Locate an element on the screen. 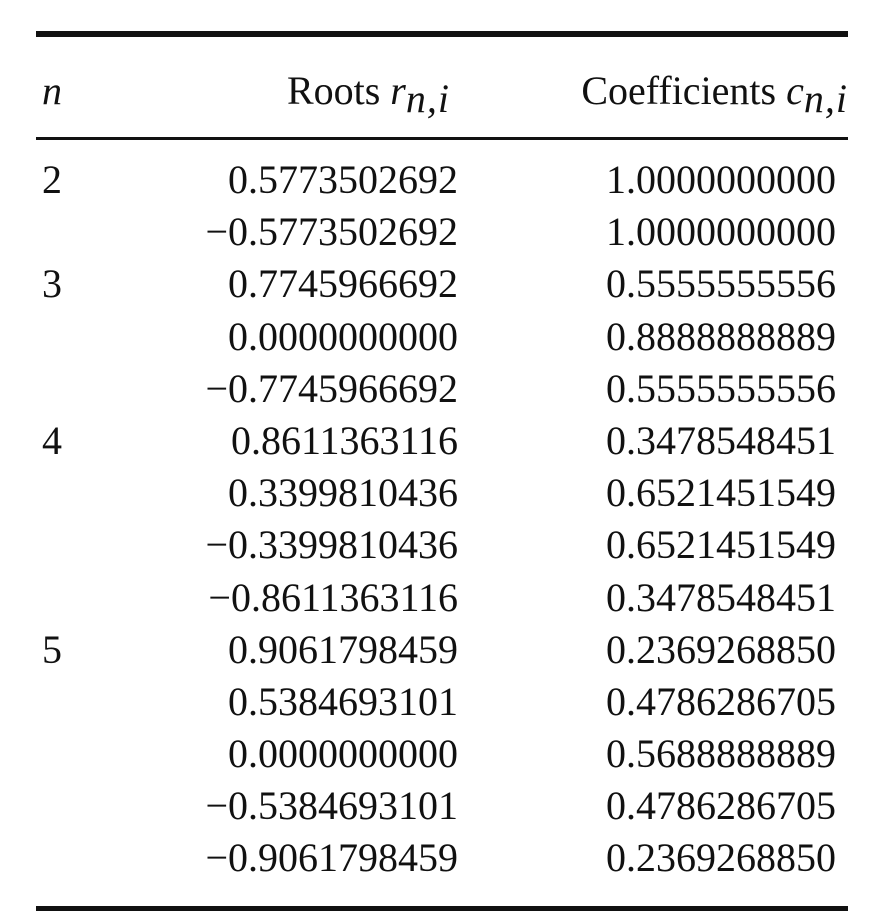 The image size is (886, 911). header-coef-symbol: c is located at coordinates (795, 90).